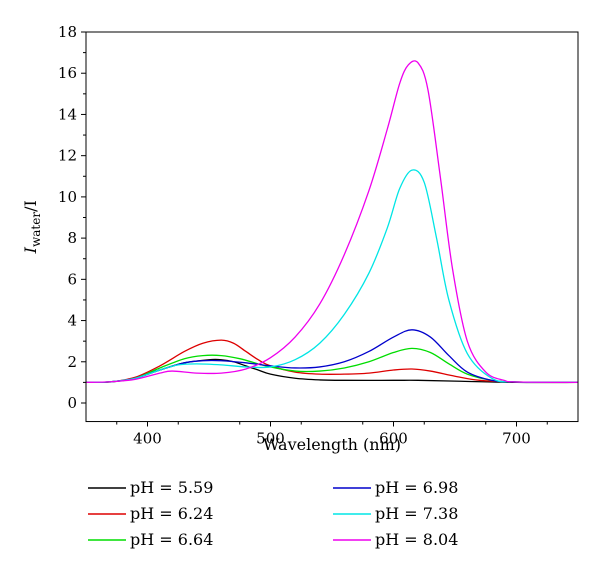 This screenshot has height=570, width=600. I want to click on y-tick-label: 18, so click(67, 32).